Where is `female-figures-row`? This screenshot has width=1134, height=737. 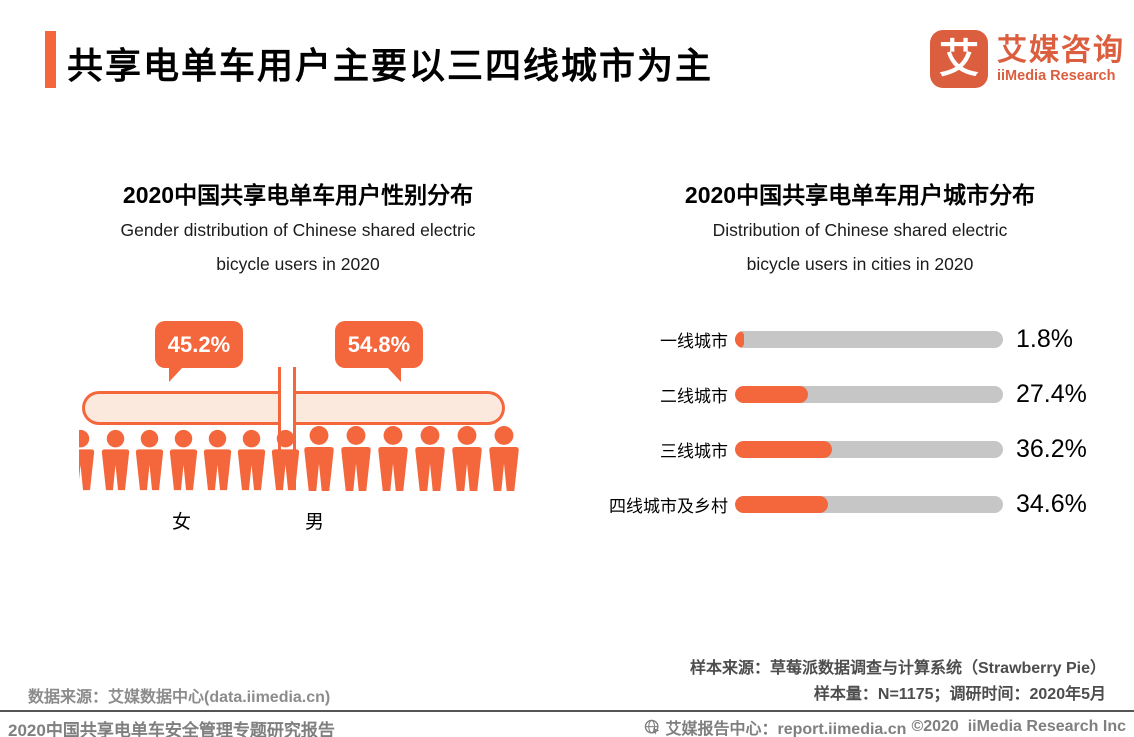
female-figures-row is located at coordinates (190, 460).